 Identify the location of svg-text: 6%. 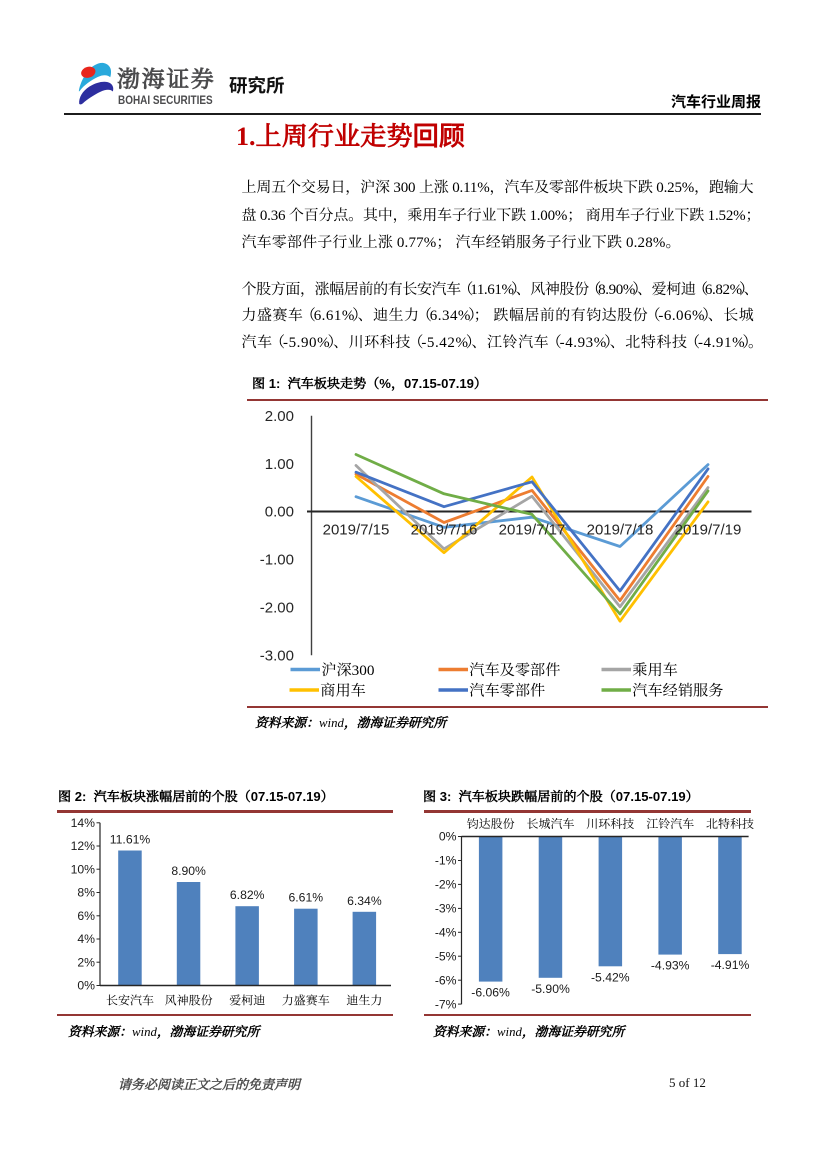
(86, 916).